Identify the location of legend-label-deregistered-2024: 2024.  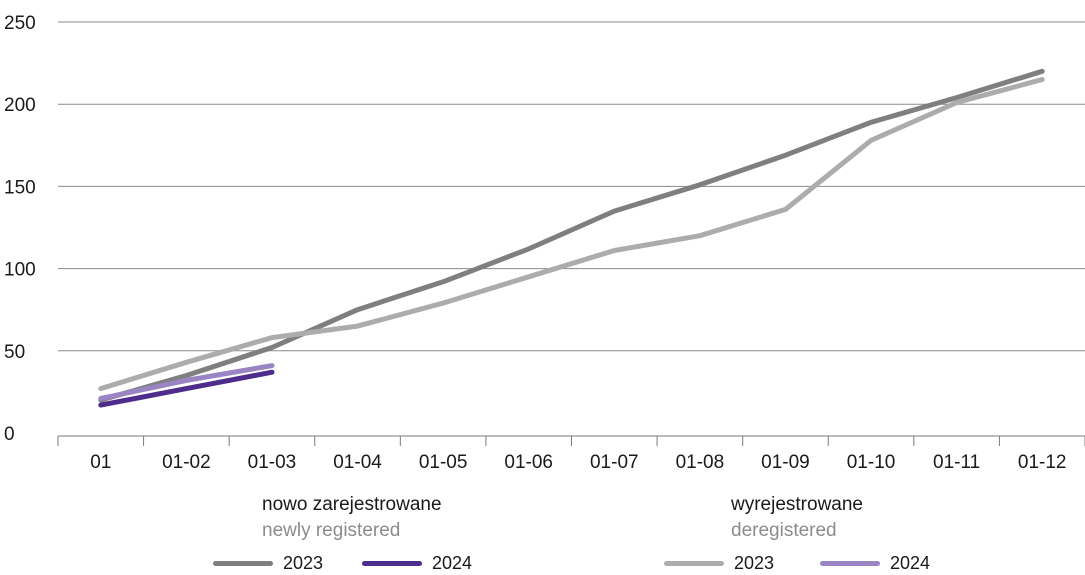
(910, 563).